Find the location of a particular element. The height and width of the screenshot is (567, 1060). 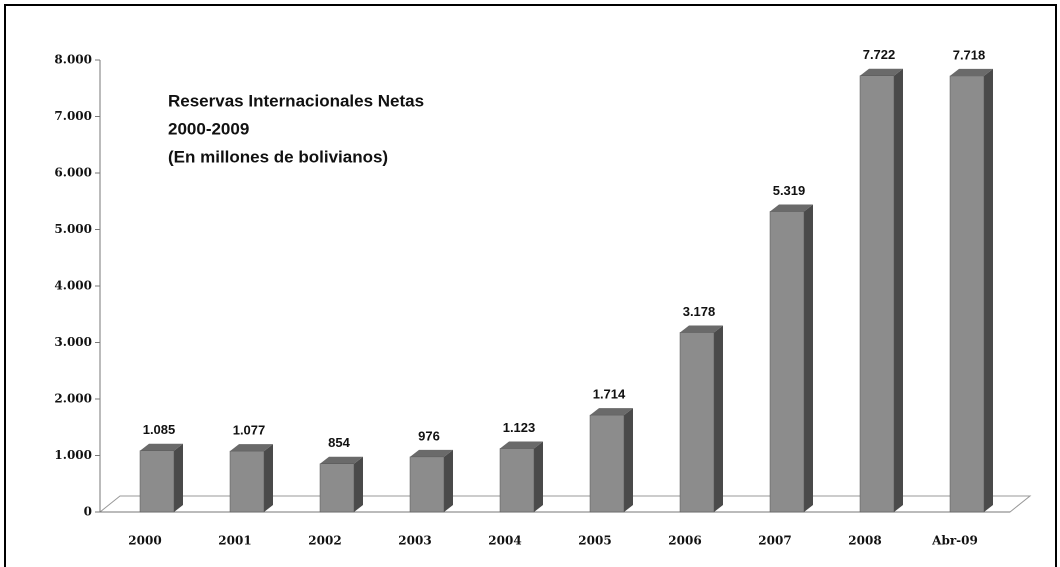

x-tick-label: Abr-09 is located at coordinates (954, 541).